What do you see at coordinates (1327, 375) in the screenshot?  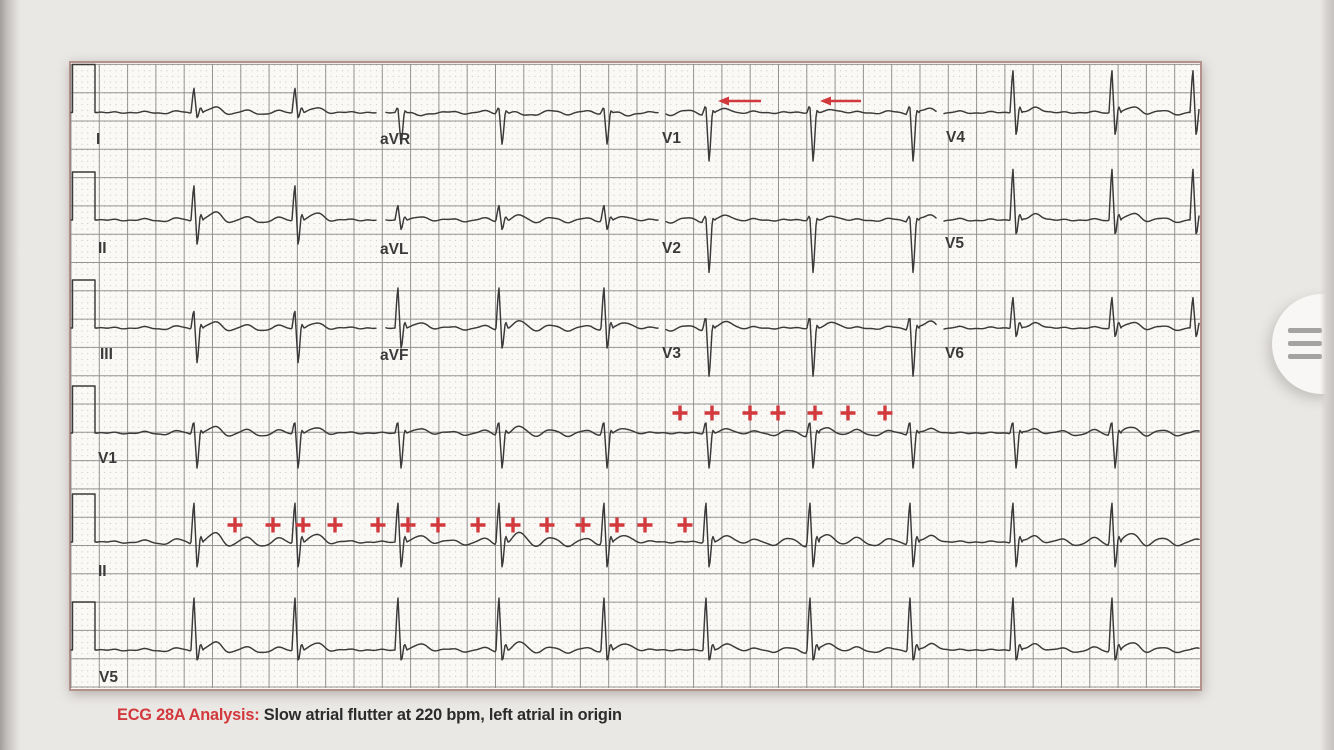 I see `right-page-edge` at bounding box center [1327, 375].